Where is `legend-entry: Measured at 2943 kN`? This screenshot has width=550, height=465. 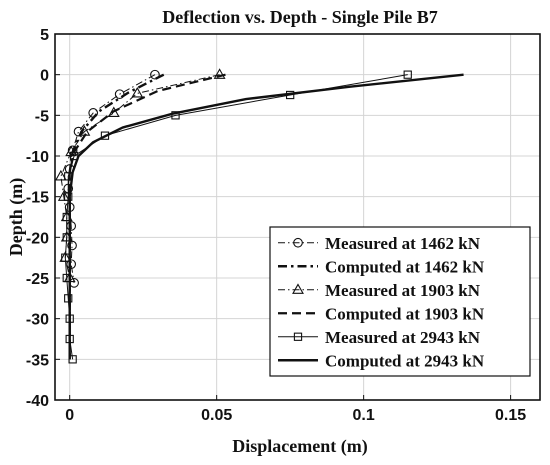
legend-entry: Measured at 2943 kN is located at coordinates (379, 337).